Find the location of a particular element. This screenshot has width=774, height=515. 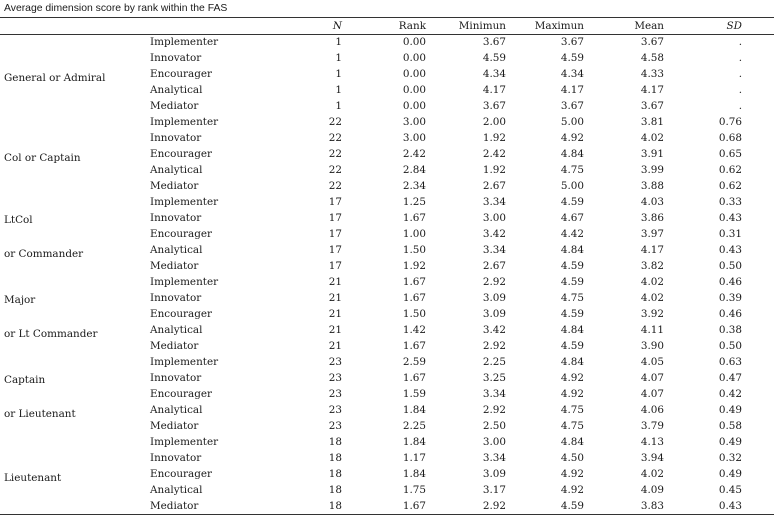

minimum-cell: 1.92 is located at coordinates (494, 170).